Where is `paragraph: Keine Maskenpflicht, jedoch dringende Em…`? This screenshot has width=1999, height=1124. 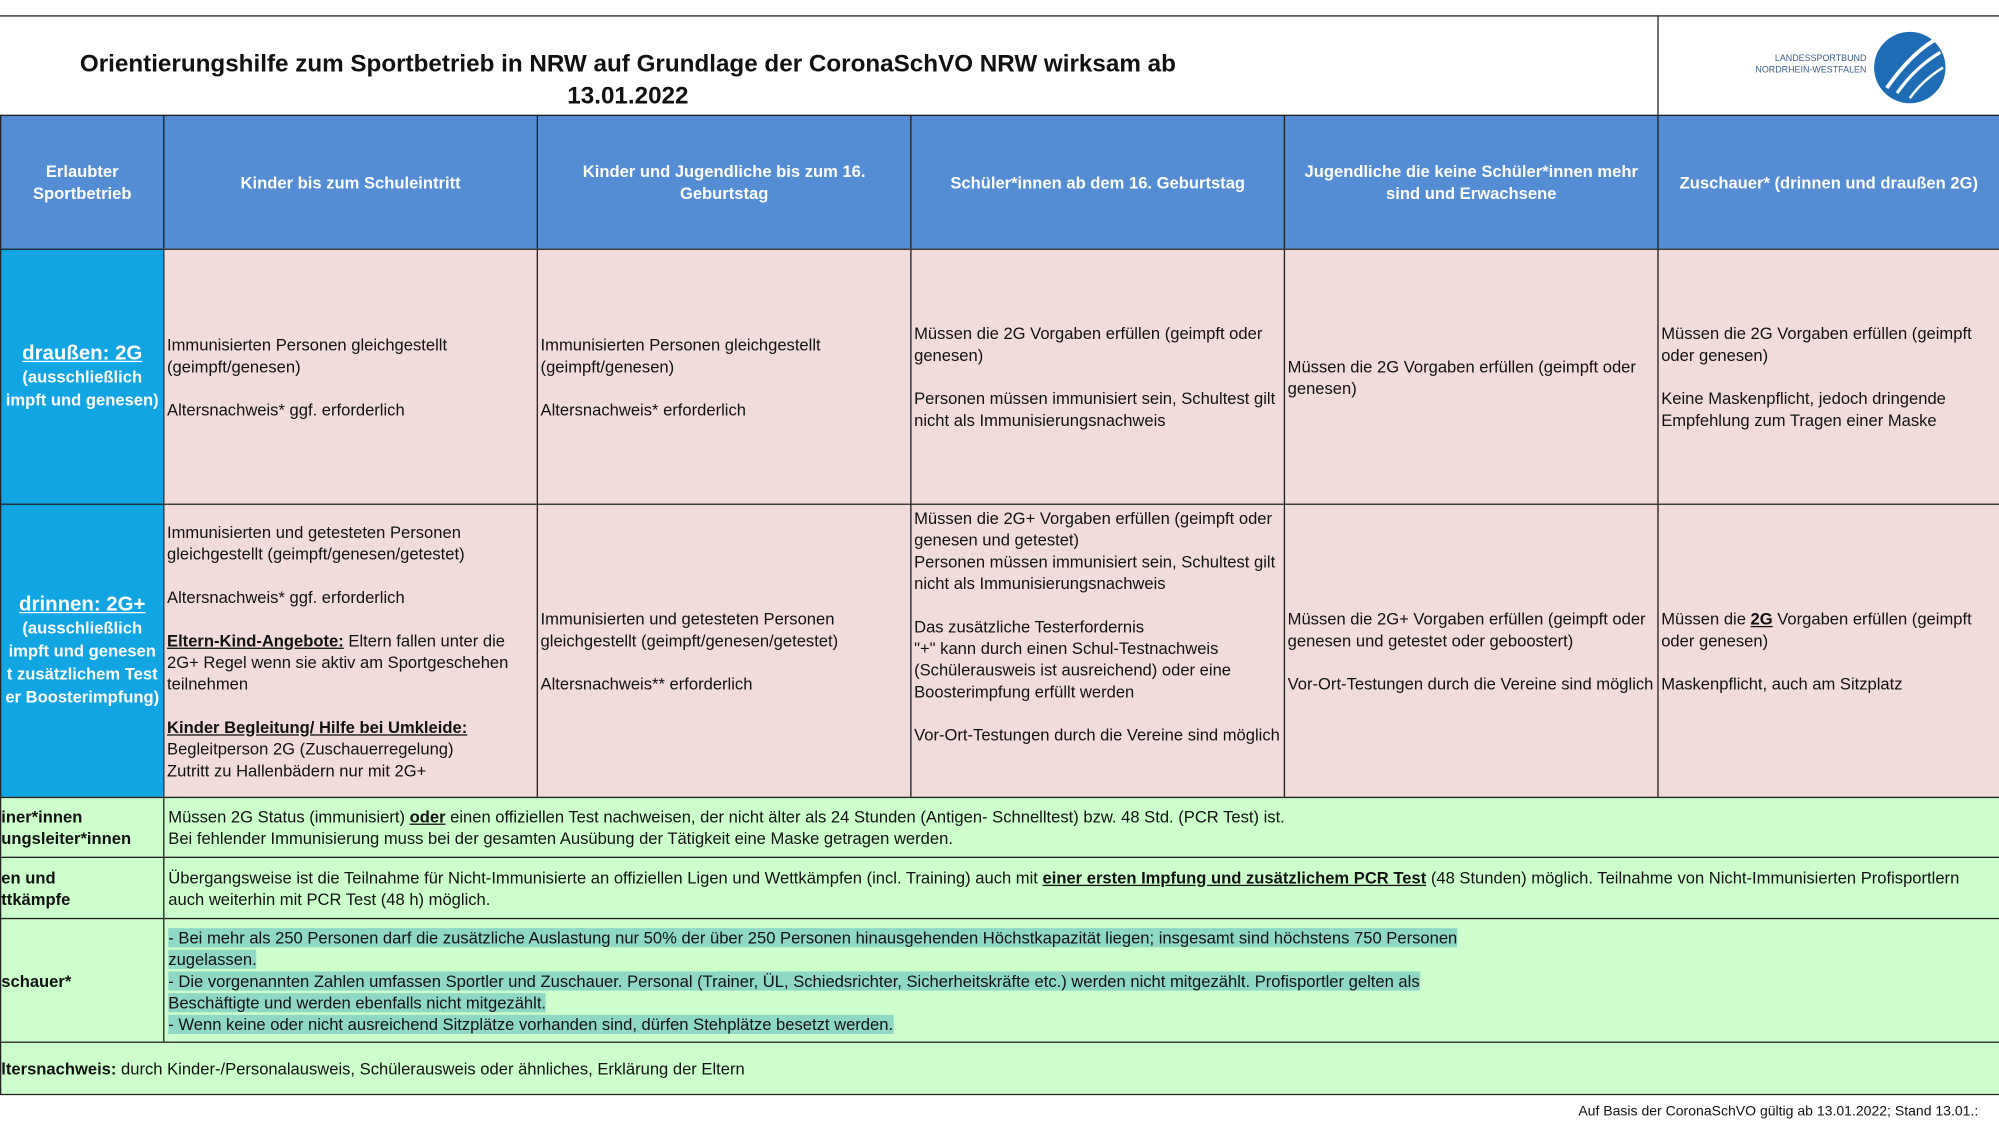
paragraph: Keine Maskenpflicht, jedoch dringende Em… is located at coordinates (1828, 409).